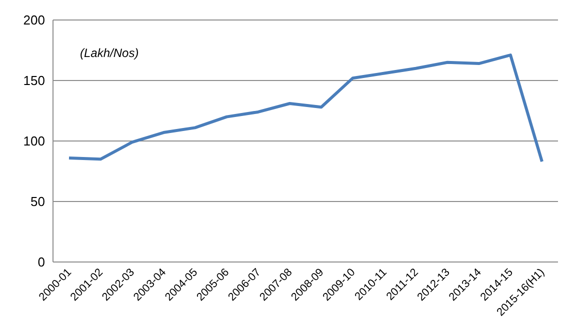  I want to click on y-tick-label: 0, so click(41, 262).